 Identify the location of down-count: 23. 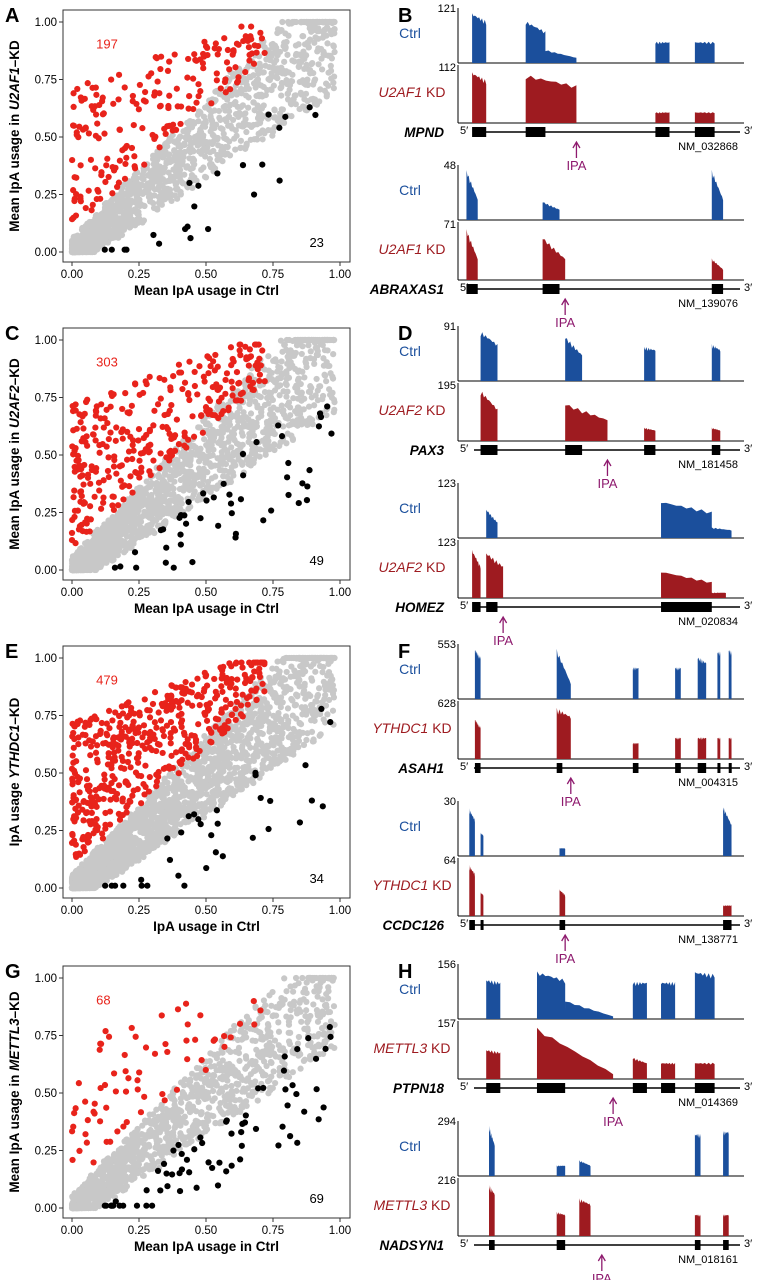
(316, 242).